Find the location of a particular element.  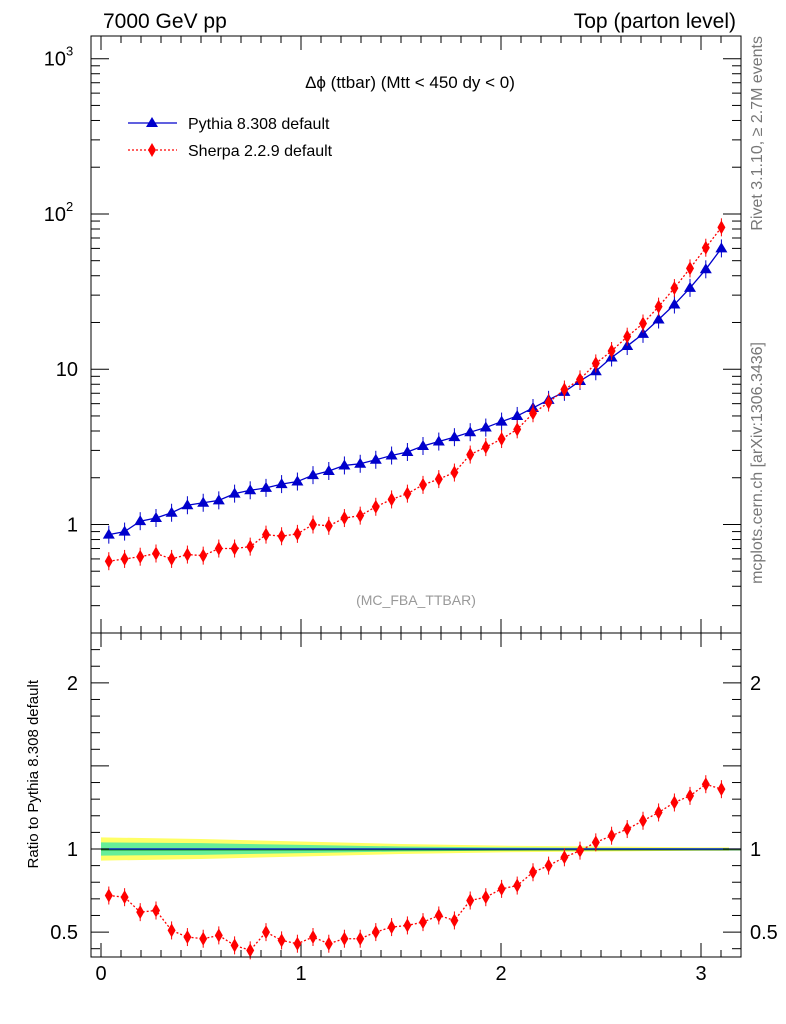

x-tick-label: 0 is located at coordinates (100, 974).